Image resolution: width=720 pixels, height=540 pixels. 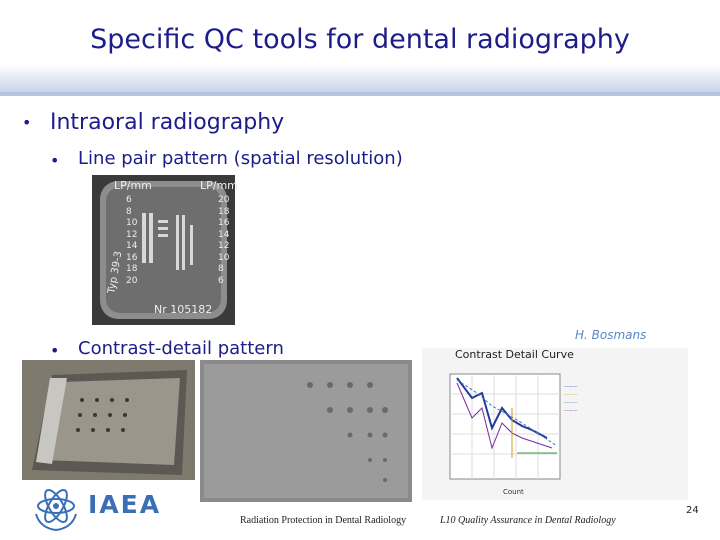 I want to click on sub-bullet: Line pair pattern (spatial resolution), so click(x=226, y=159).